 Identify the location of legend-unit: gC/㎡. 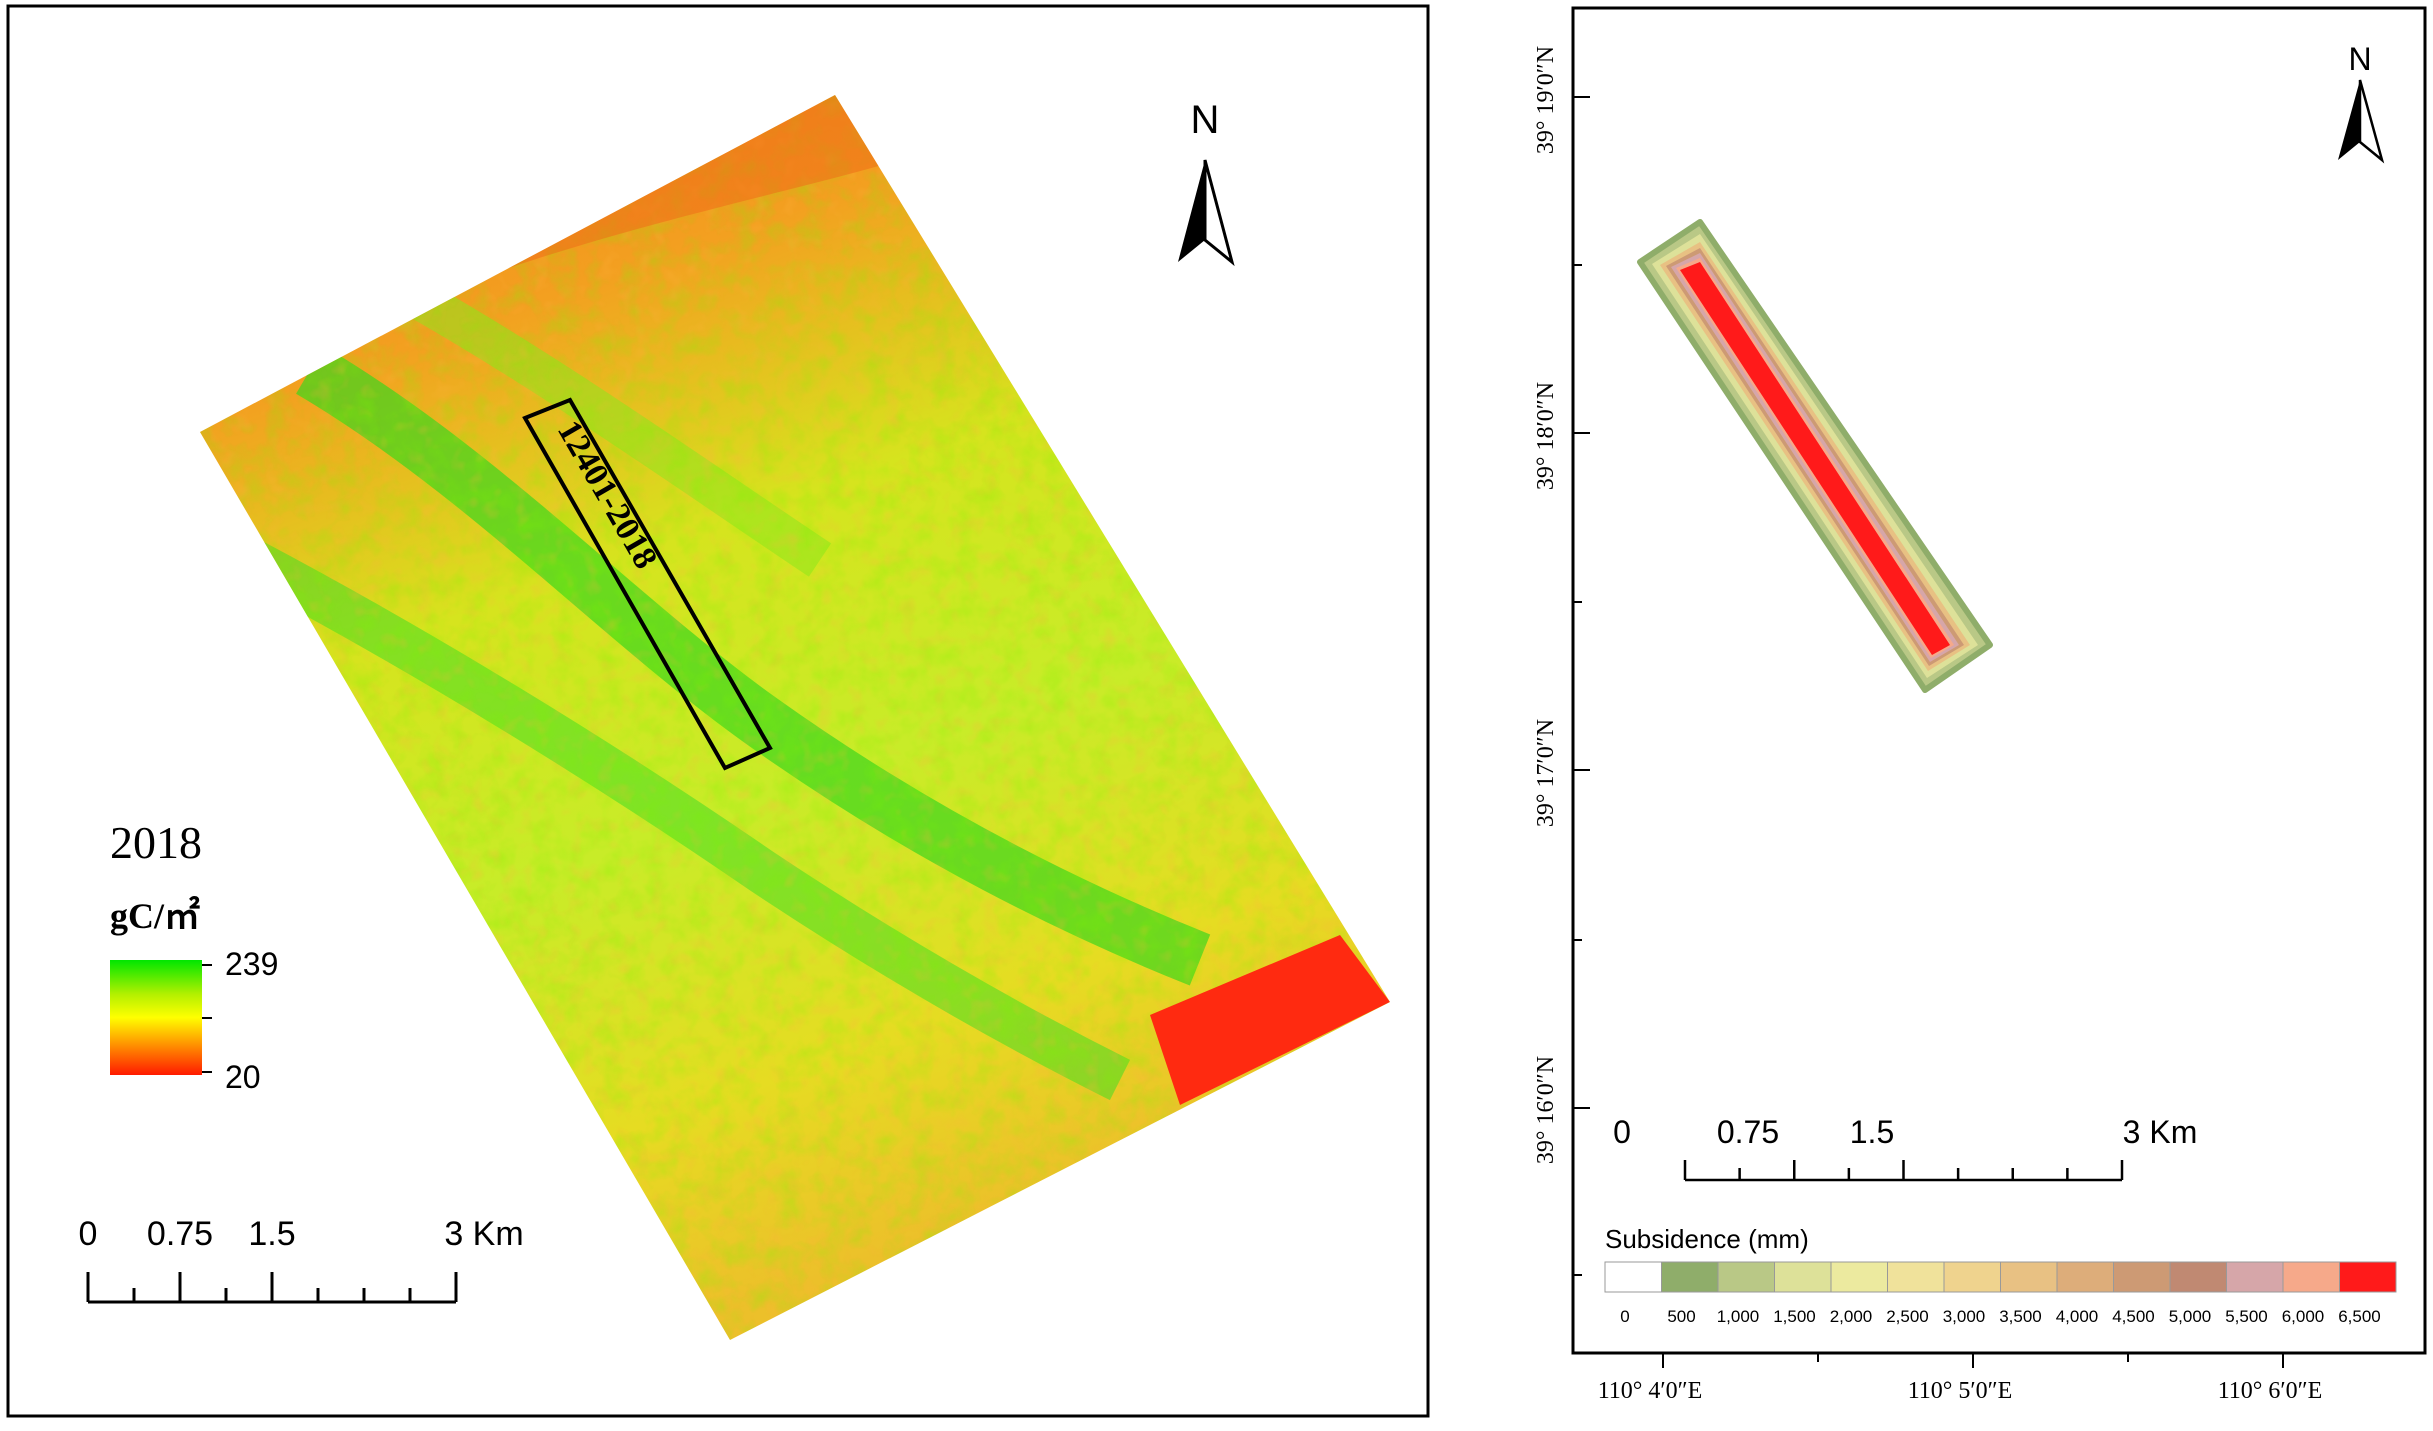
(155, 915).